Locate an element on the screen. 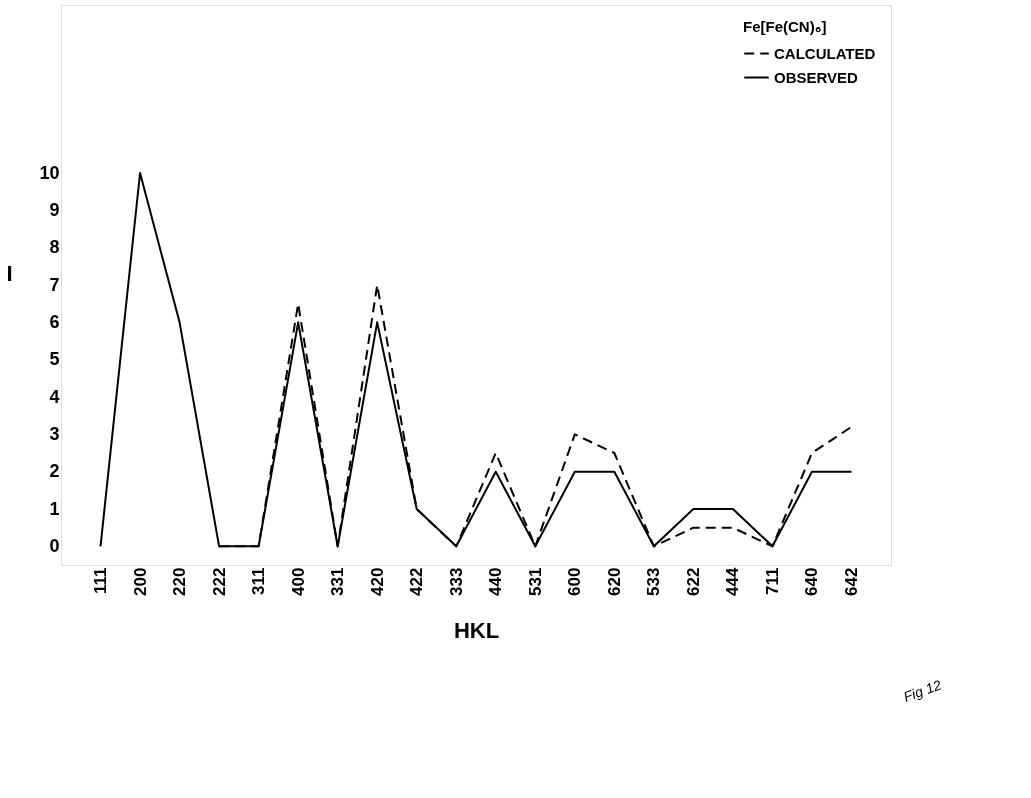  y-tick-label: 8 is located at coordinates (54, 247).